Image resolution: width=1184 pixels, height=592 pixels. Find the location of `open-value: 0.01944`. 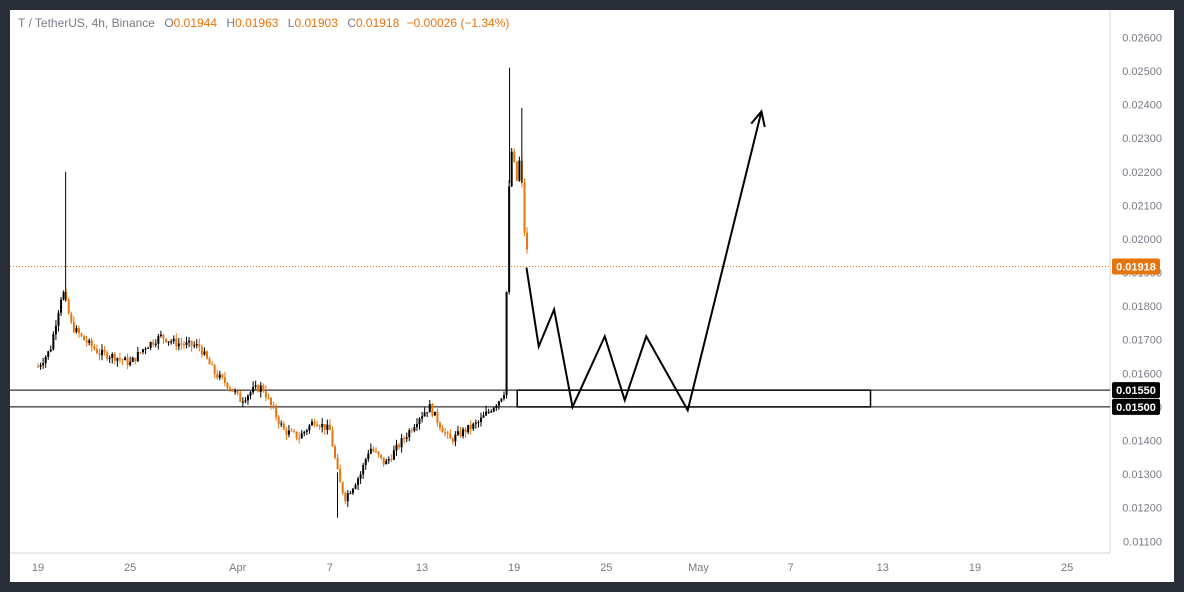

open-value: 0.01944 is located at coordinates (195, 23).